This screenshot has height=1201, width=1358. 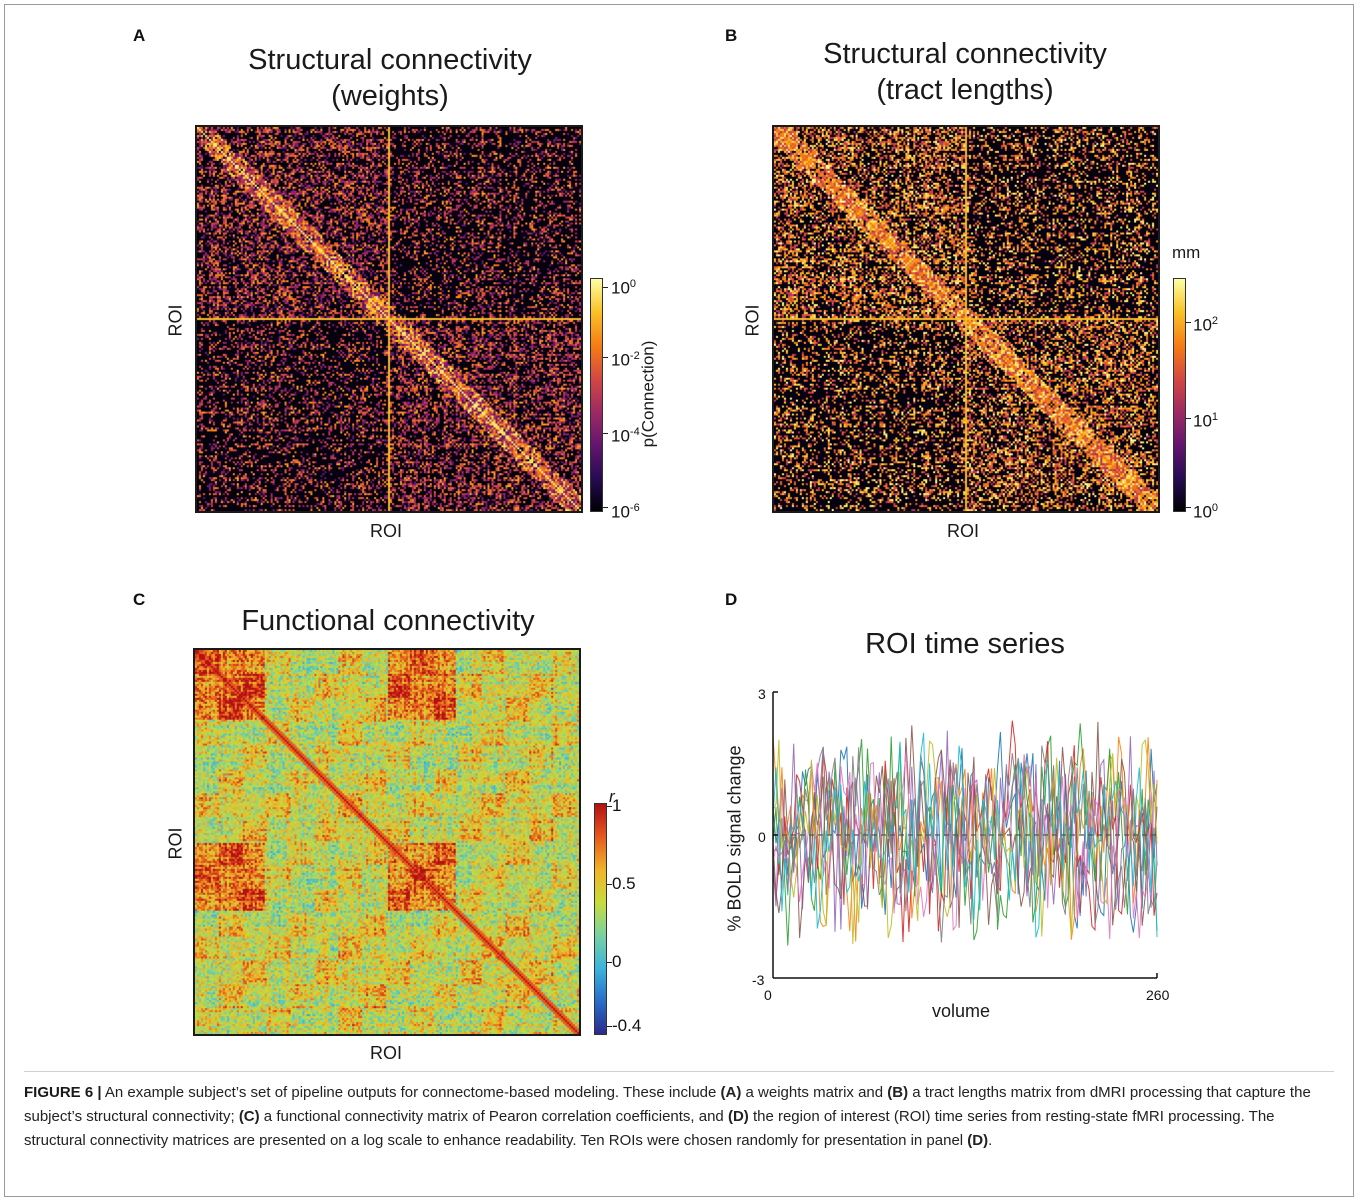 What do you see at coordinates (627, 1025) in the screenshot?
I see `panel-c-cbar-tick-3: -0.4` at bounding box center [627, 1025].